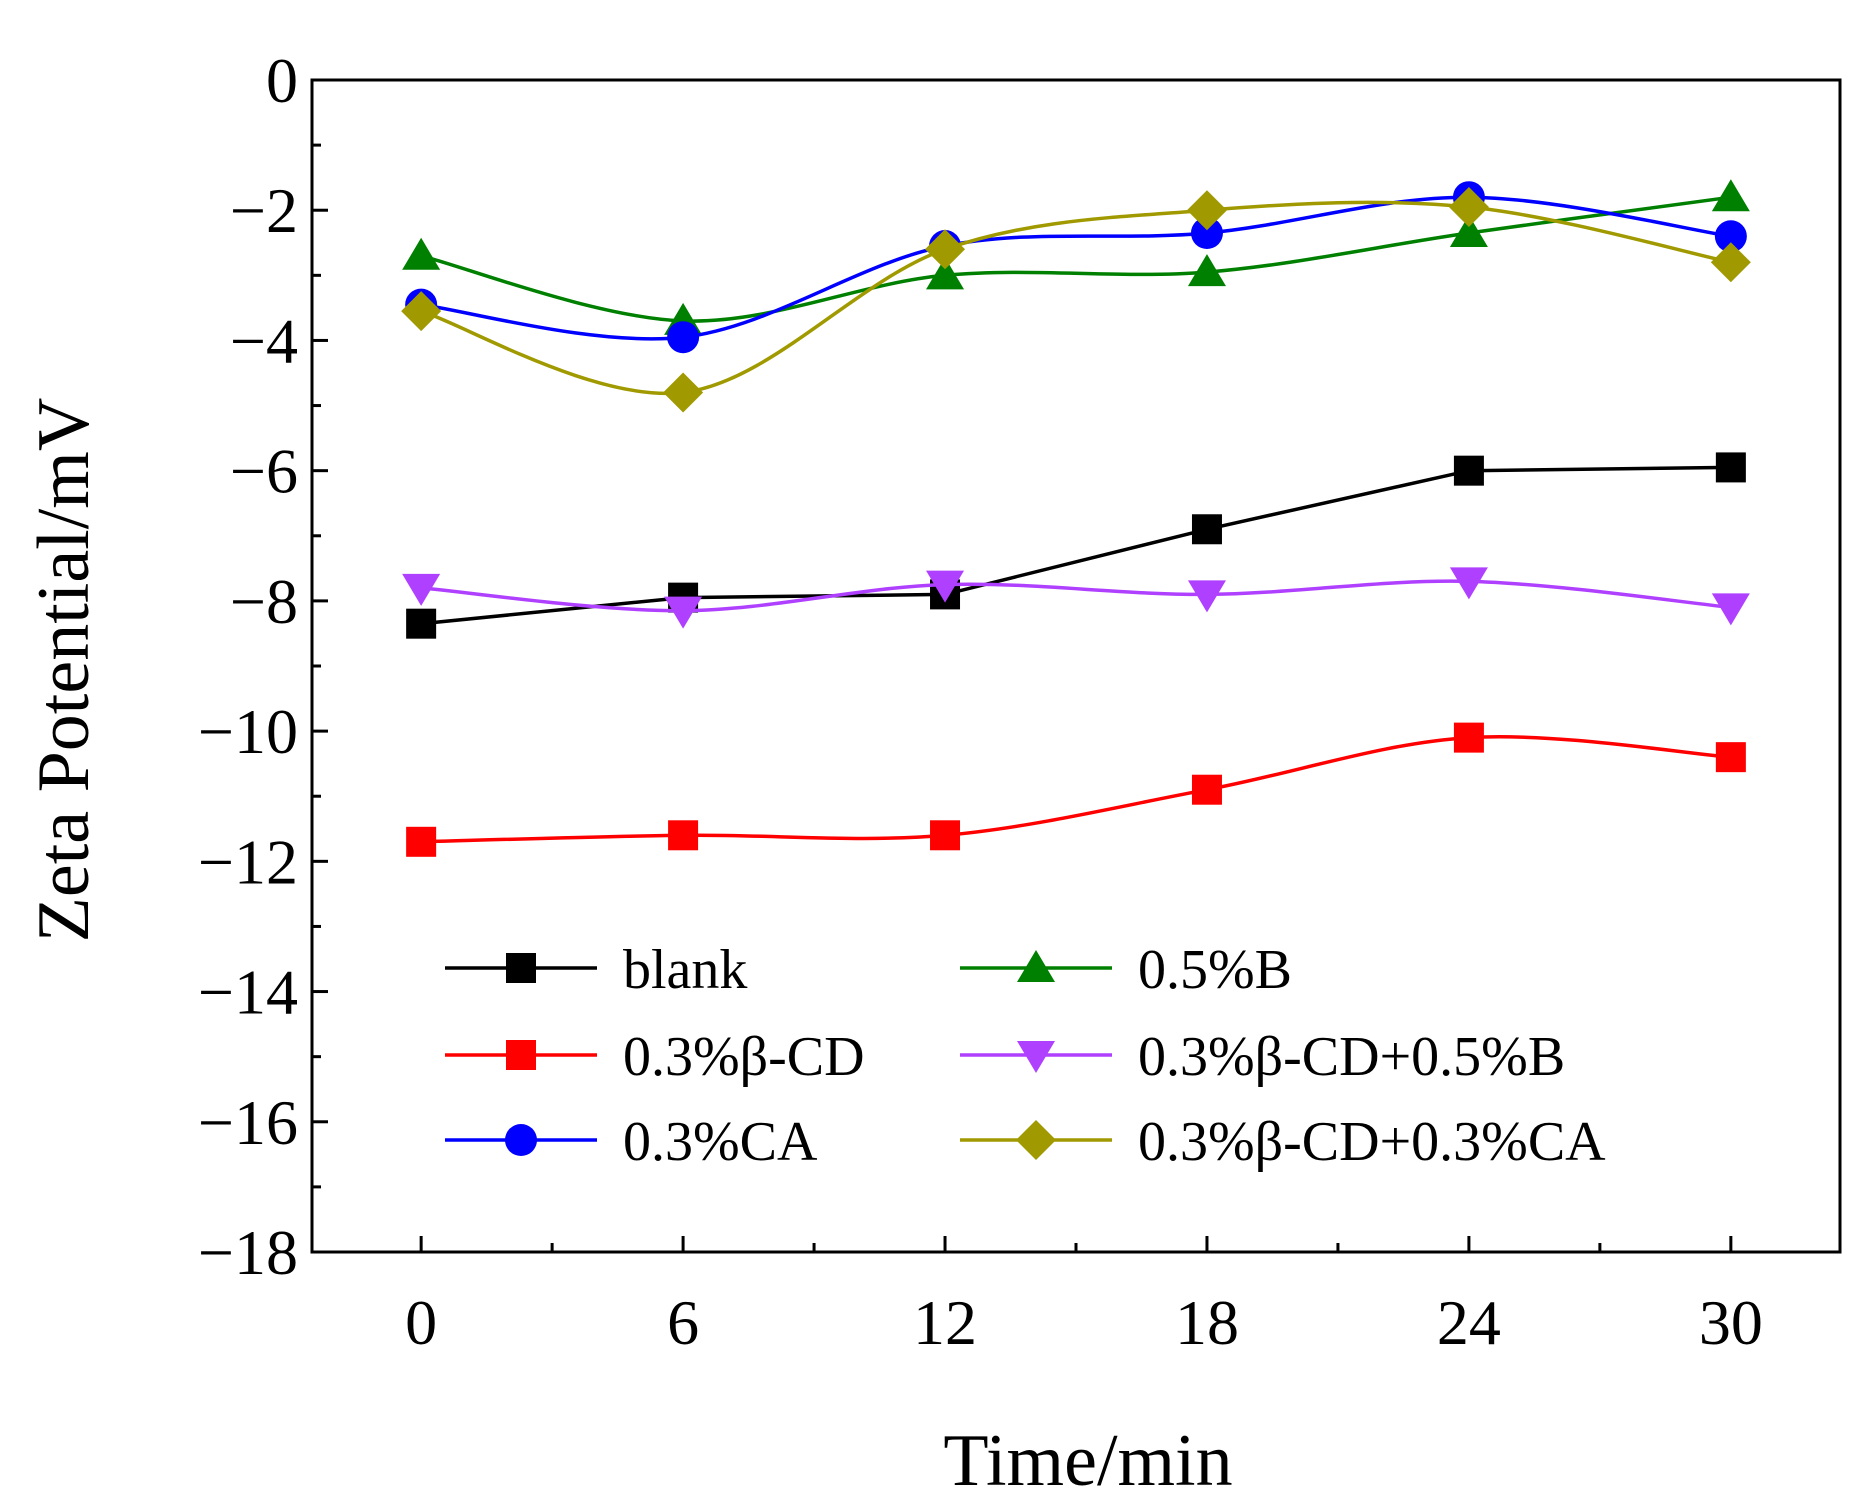  I want to click on y-tick-label: −10, so click(248, 731).